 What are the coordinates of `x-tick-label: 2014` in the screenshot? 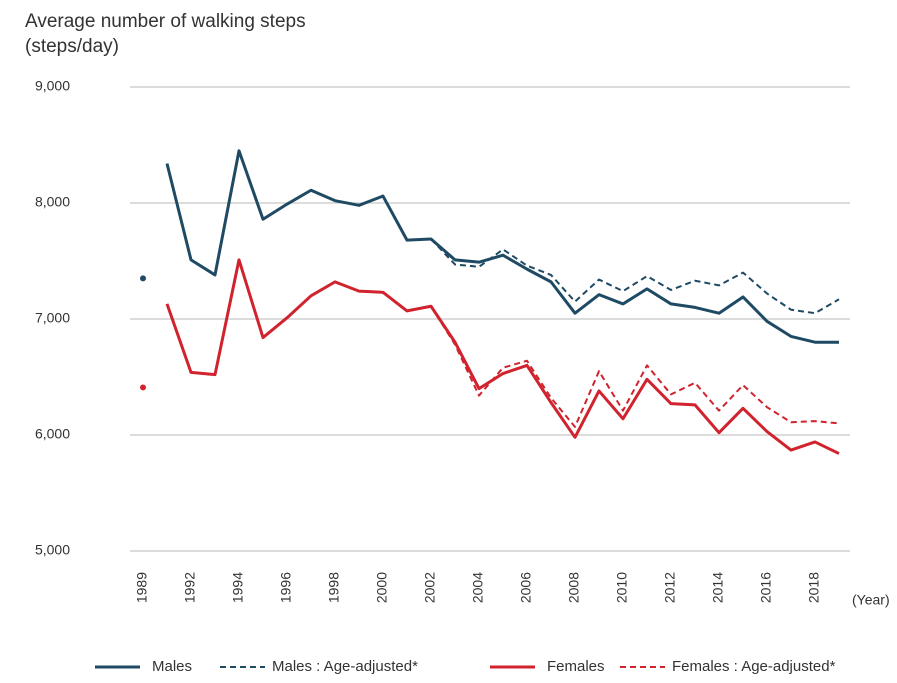 It's located at (718, 587).